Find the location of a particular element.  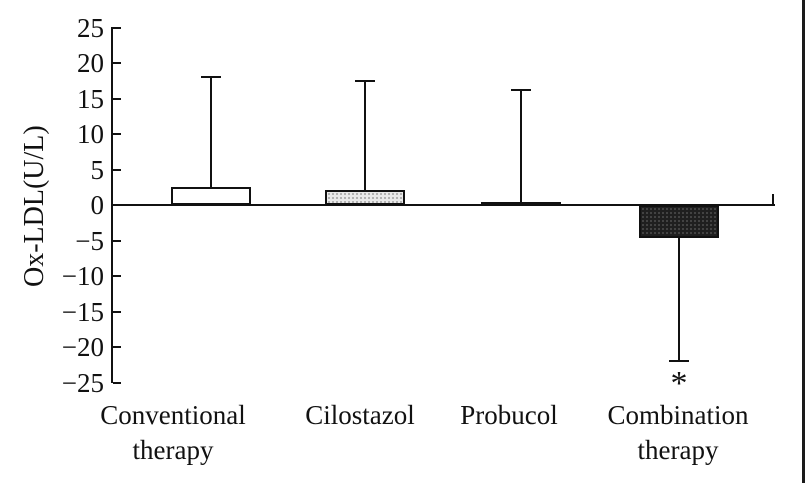

y-tick-label: 0 is located at coordinates (97, 205).